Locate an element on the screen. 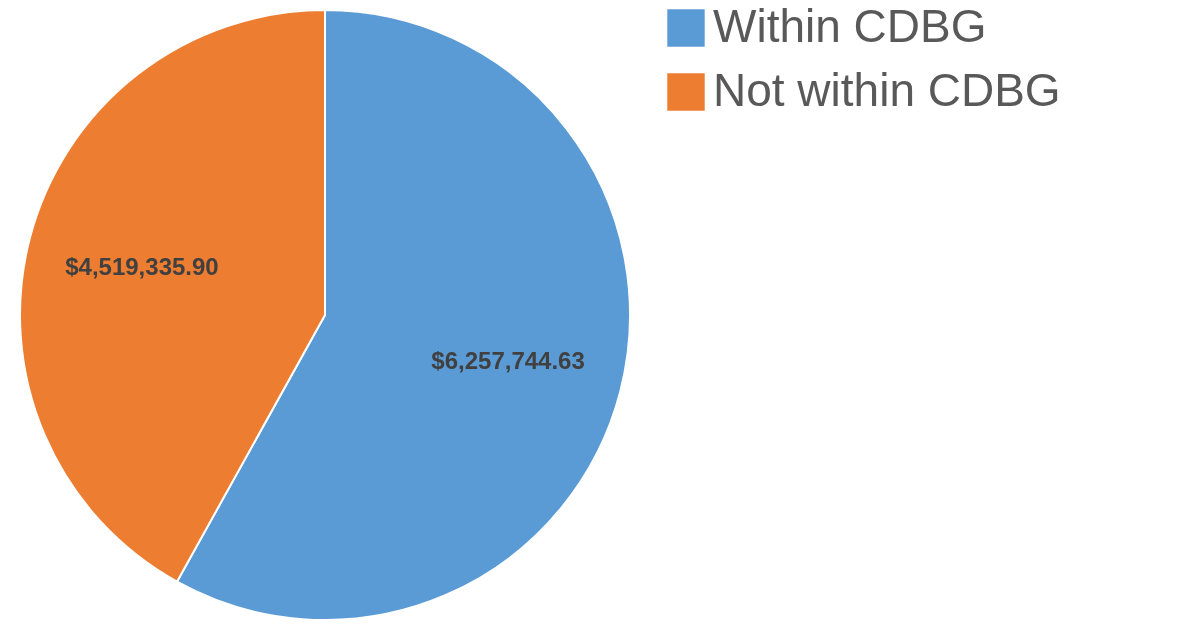 The image size is (1179, 634). legend-label: Not within CDBG is located at coordinates (887, 90).